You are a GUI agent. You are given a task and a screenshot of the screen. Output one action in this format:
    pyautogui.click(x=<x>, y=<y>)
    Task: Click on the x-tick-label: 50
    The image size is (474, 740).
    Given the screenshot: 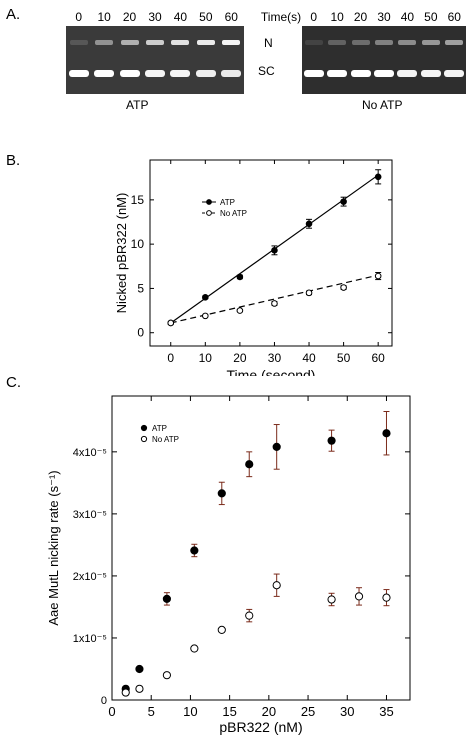 What is the action you would take?
    pyautogui.click(x=344, y=358)
    